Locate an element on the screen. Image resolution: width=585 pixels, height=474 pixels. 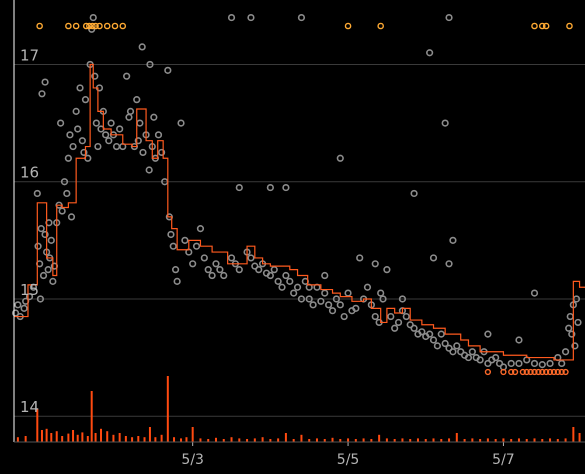
x-tick-label: 5/5 is located at coordinates (348, 460).